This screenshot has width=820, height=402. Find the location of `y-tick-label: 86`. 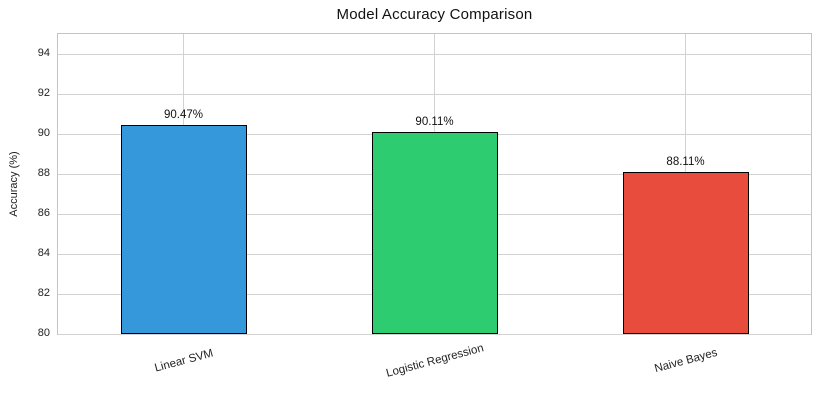

y-tick-label: 86 is located at coordinates (43, 213).